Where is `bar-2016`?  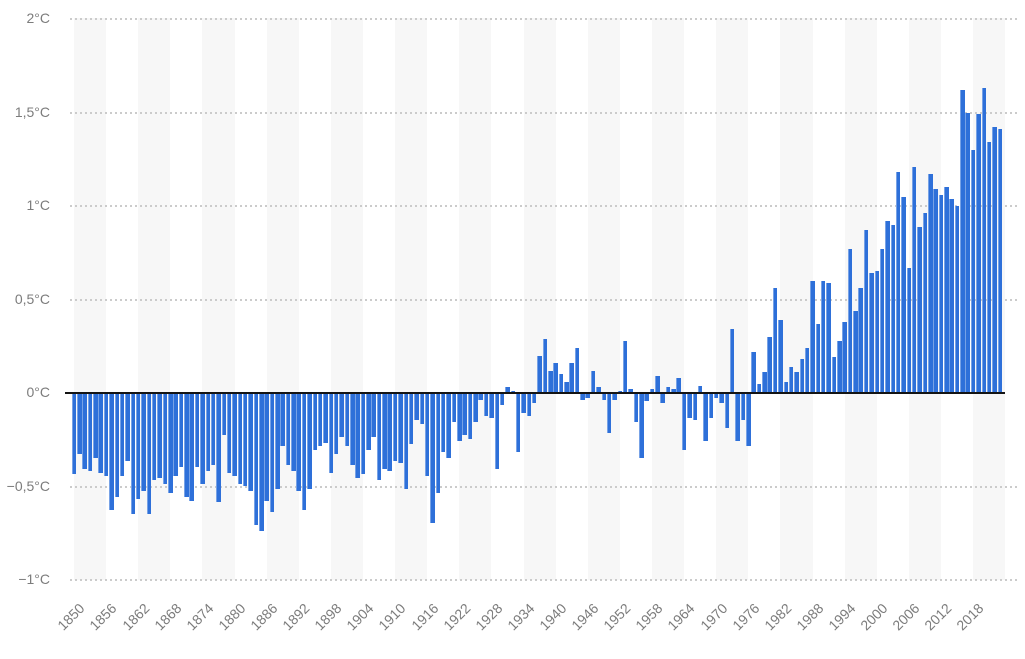
bar-2016 is located at coordinates (962, 241).